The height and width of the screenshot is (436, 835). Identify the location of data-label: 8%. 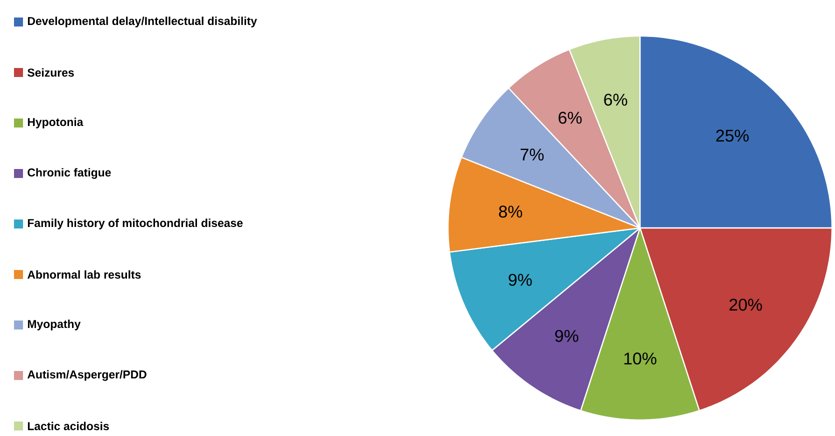
(510, 212).